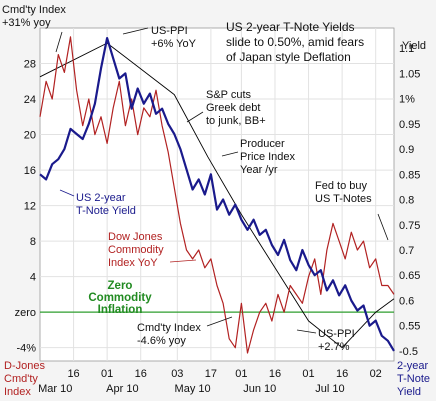 This screenshot has height=401, width=436. What do you see at coordinates (33, 242) in the screenshot?
I see `left-tick-label: 8` at bounding box center [33, 242].